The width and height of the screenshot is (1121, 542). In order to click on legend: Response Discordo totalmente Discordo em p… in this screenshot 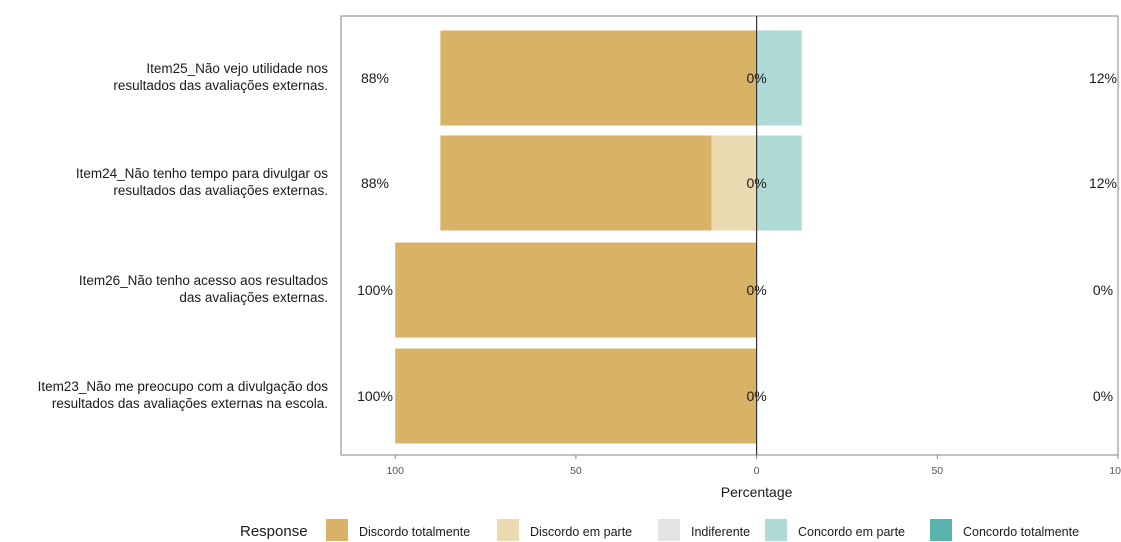, I will do `click(659, 530)`.